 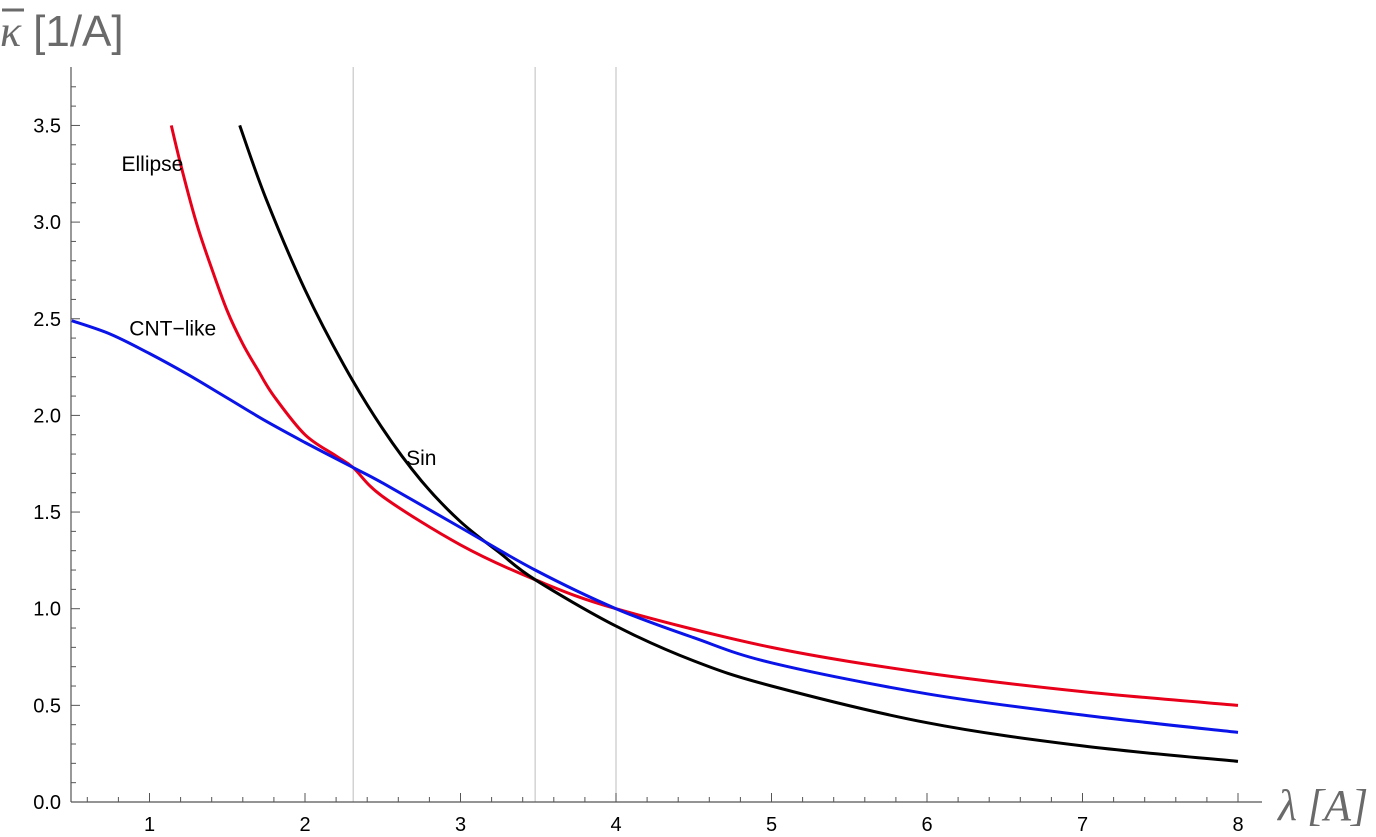 What do you see at coordinates (1237, 825) in the screenshot?
I see `x-tick-label: 8` at bounding box center [1237, 825].